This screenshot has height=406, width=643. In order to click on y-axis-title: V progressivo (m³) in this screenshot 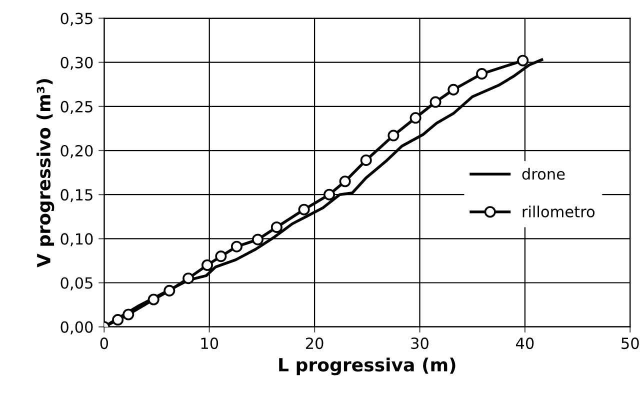, I will do `click(45, 173)`.